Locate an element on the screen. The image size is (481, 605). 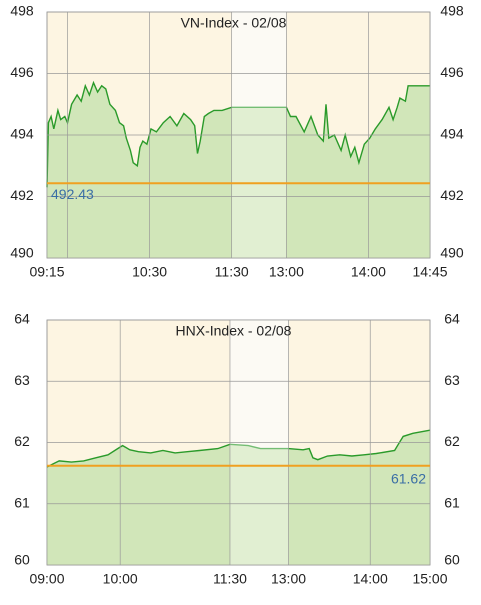
reference-label: 61.62 is located at coordinates (408, 478).